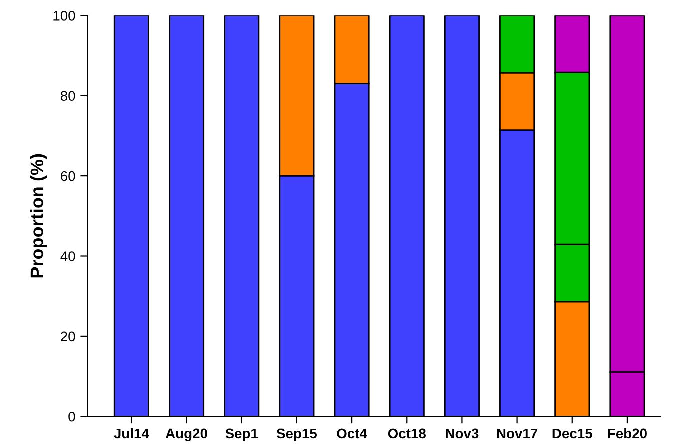 This screenshot has height=448, width=674. I want to click on x-tick-label: Sep15, so click(297, 435).